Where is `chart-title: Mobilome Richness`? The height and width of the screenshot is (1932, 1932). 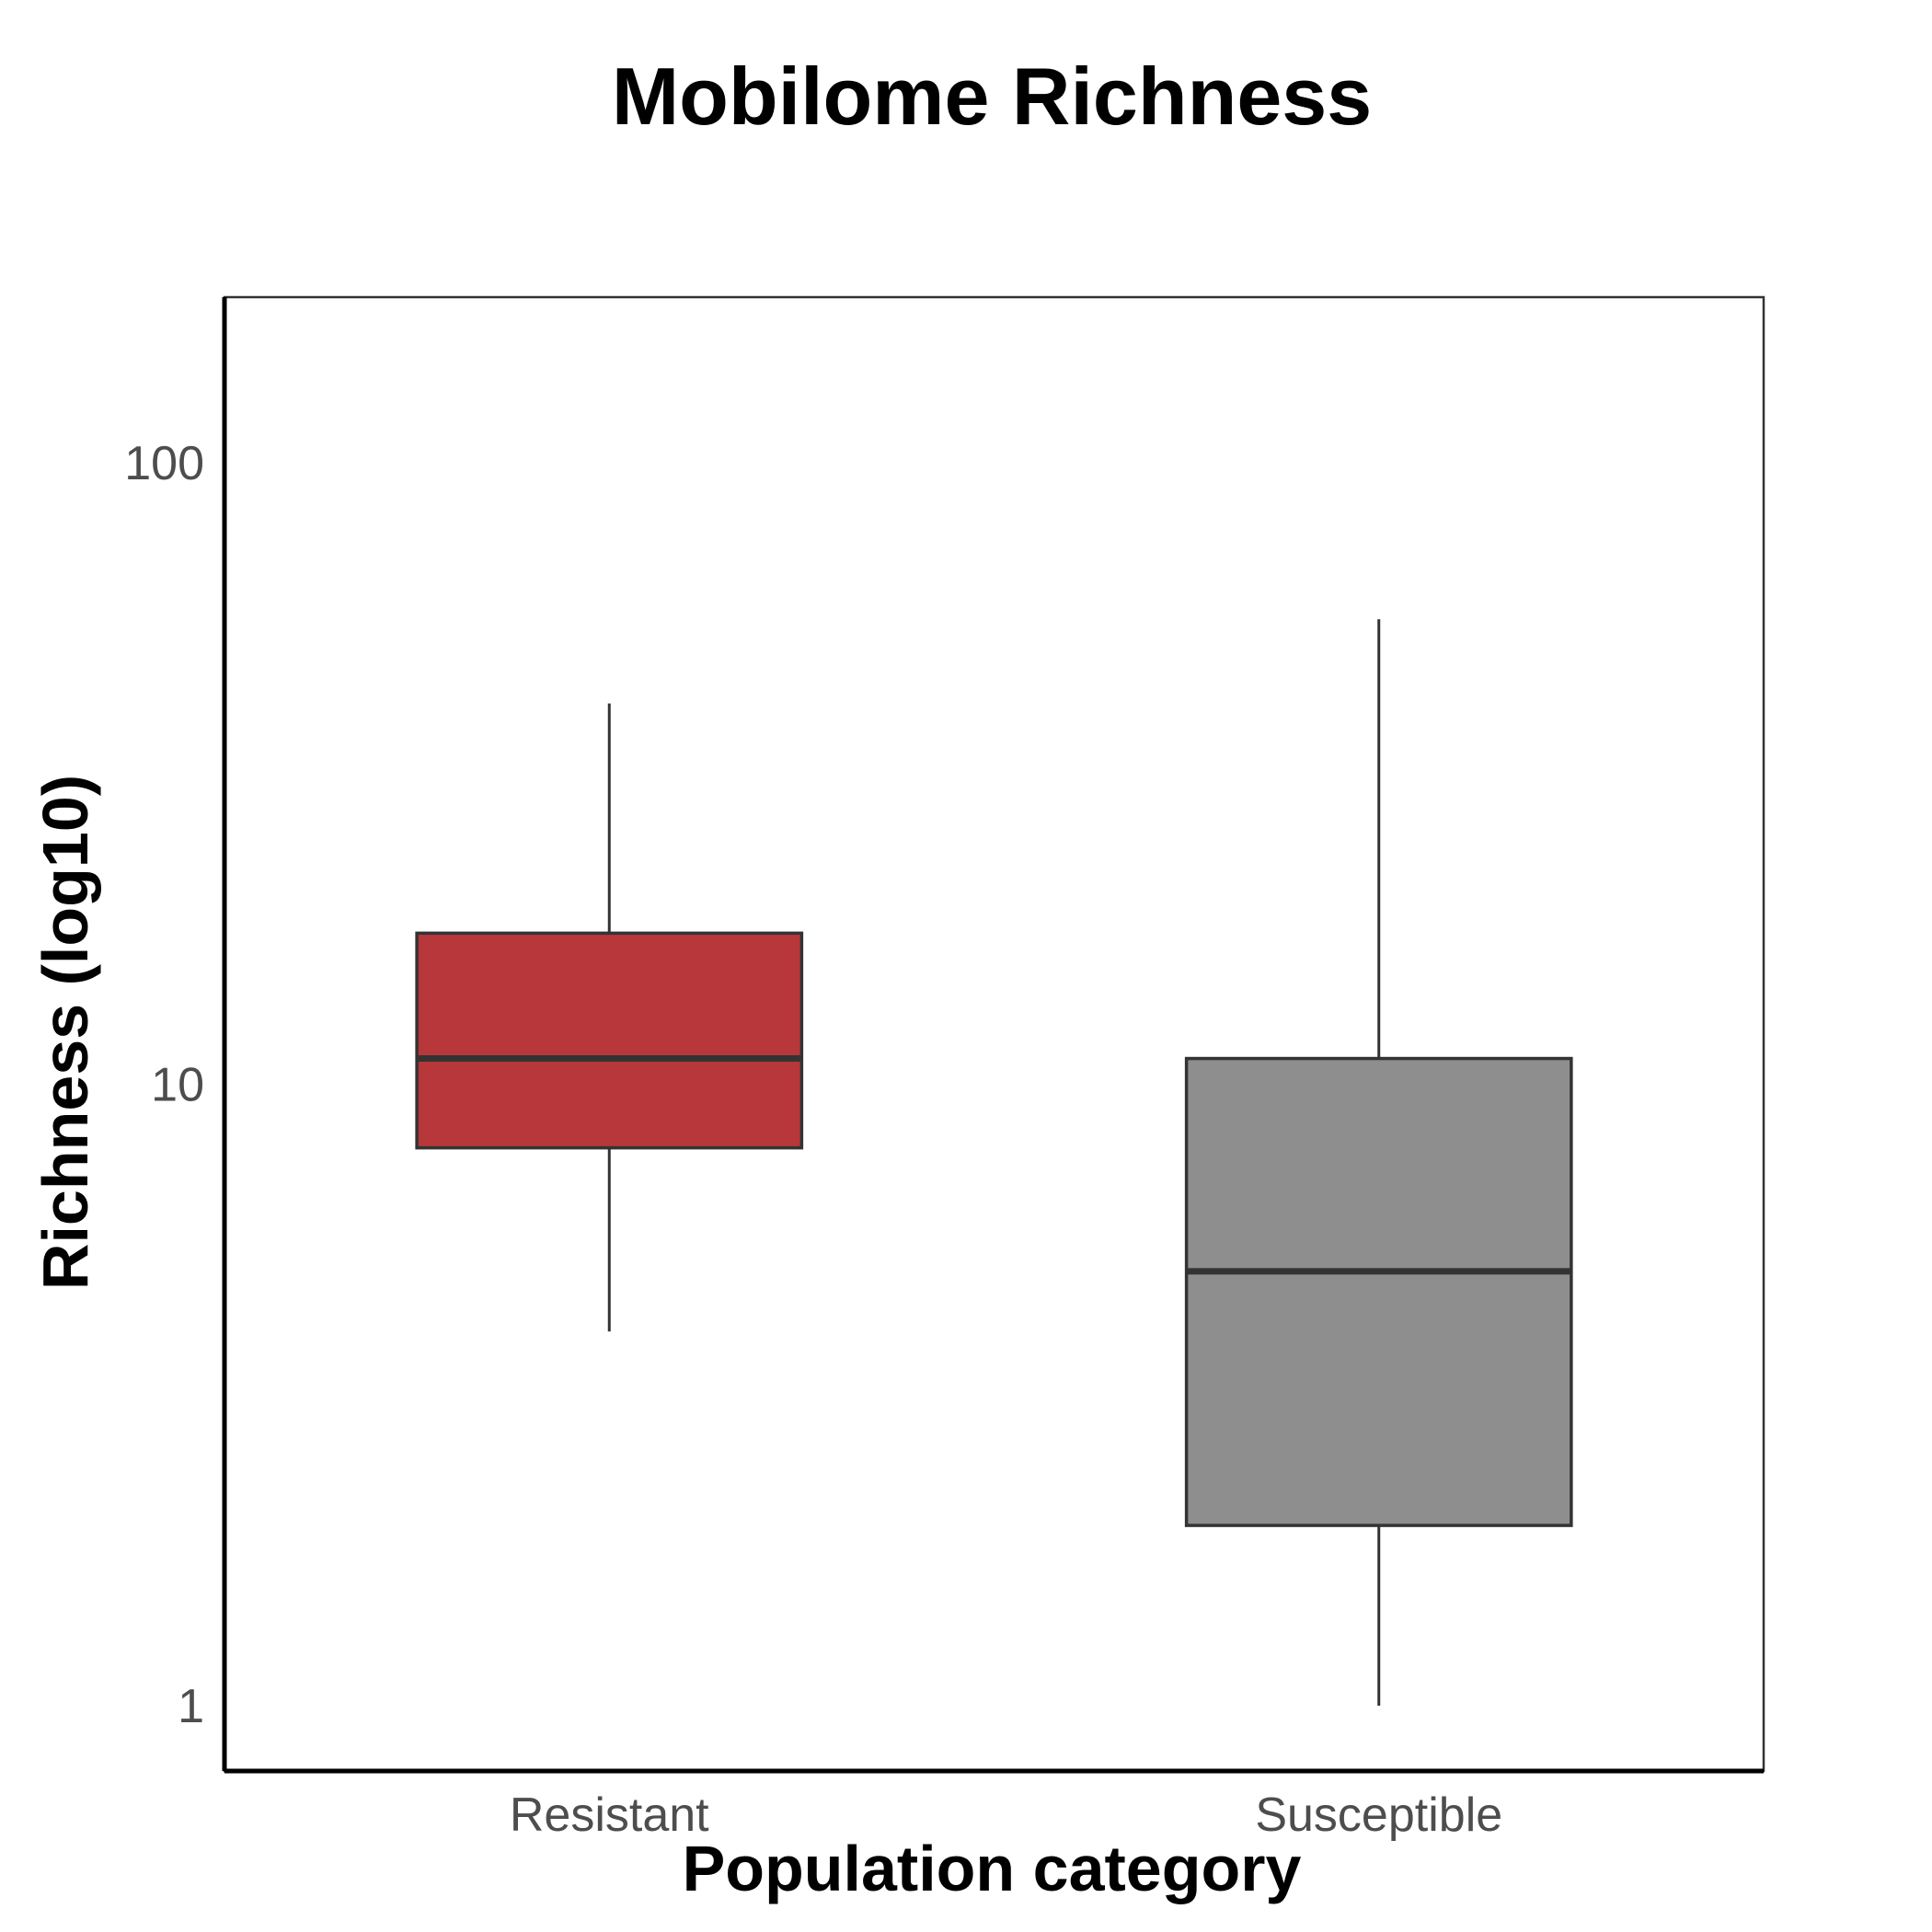 chart-title: Mobilome Richness is located at coordinates (992, 96).